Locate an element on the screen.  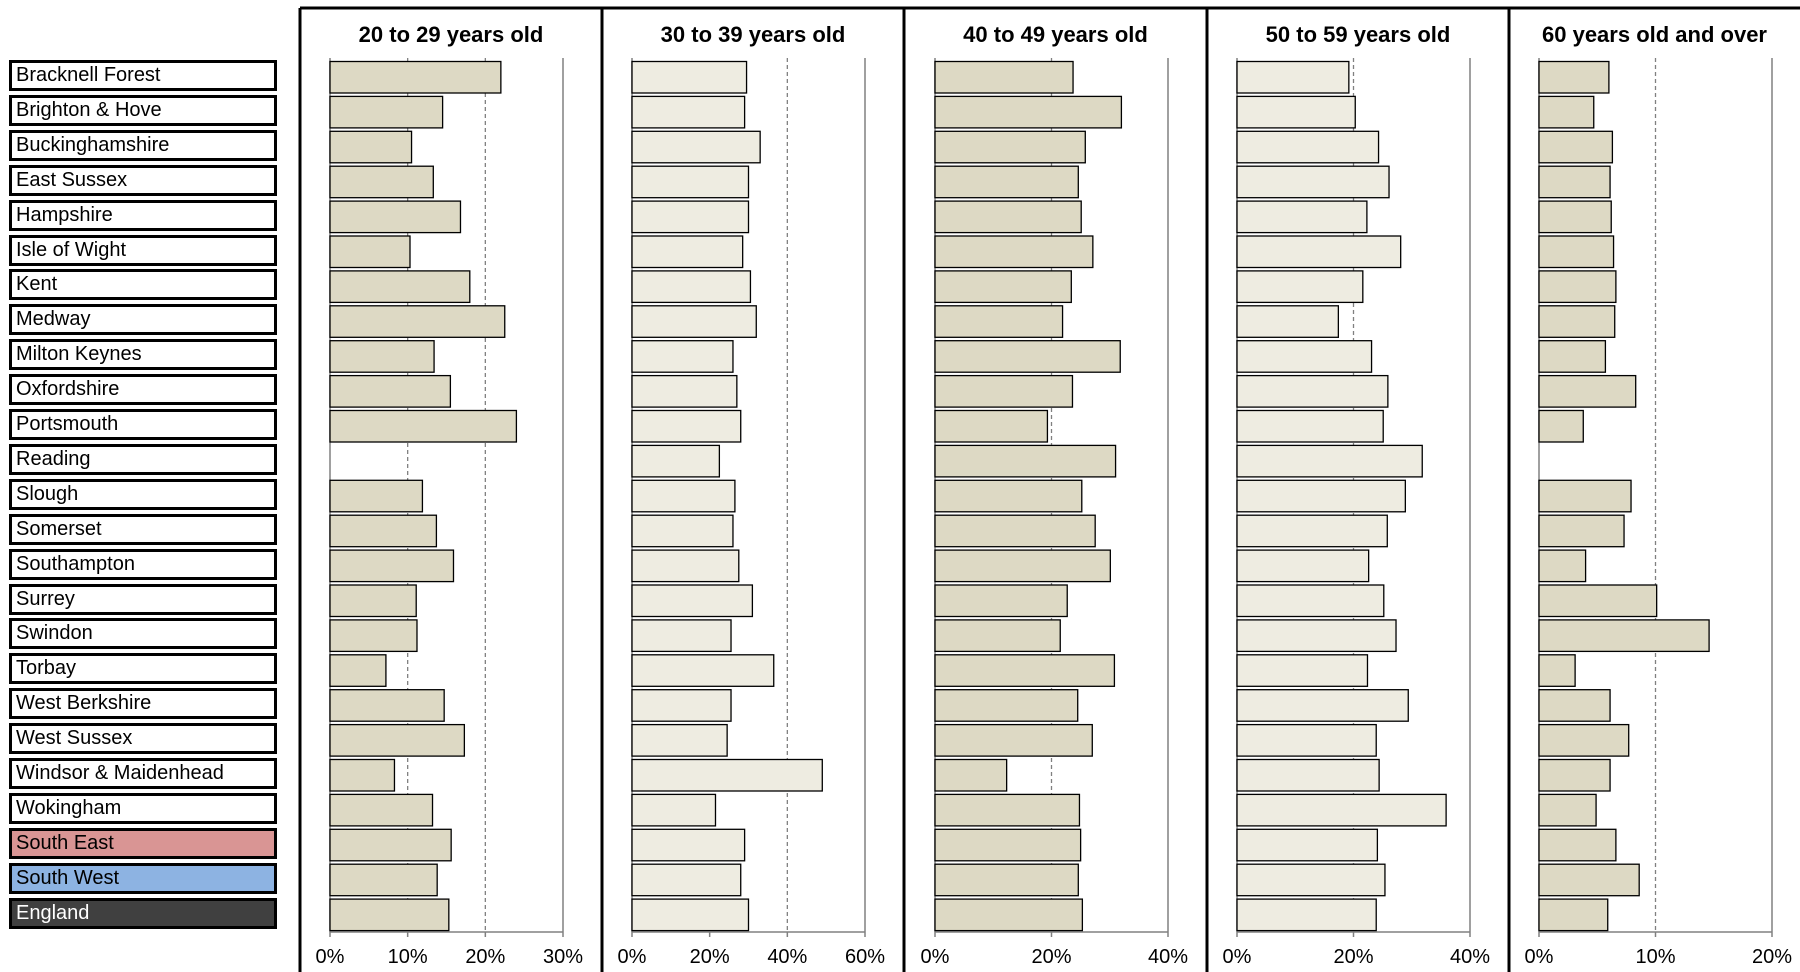
region-label: Swindon is located at coordinates (143, 634).